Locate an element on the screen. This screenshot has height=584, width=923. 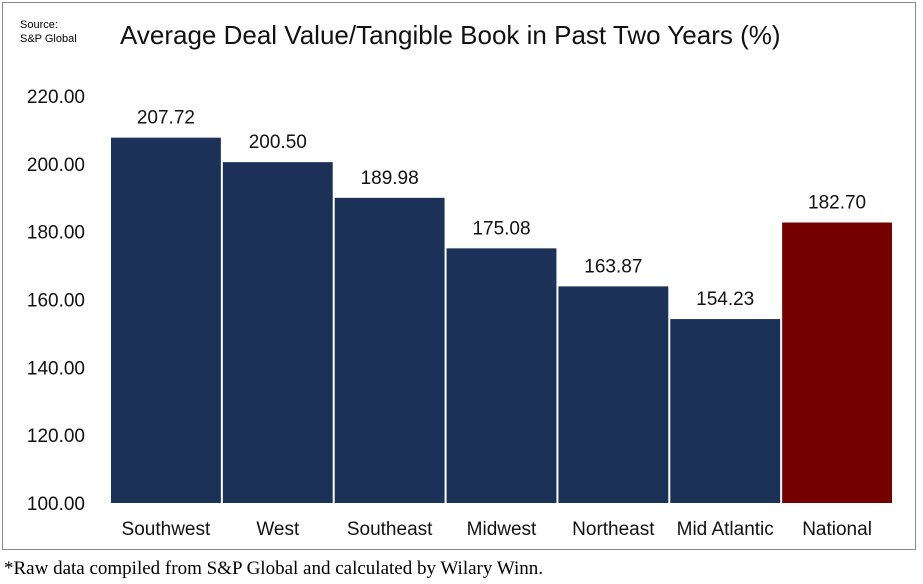
y-tick-label: 160.00 is located at coordinates (56, 301).